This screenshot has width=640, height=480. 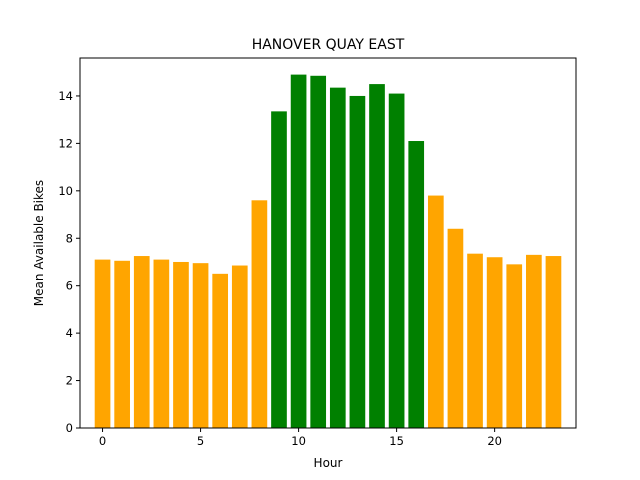 What do you see at coordinates (69, 262) in the screenshot?
I see `y-axis-ticks: 0 2 4 6 8 10 12 14` at bounding box center [69, 262].